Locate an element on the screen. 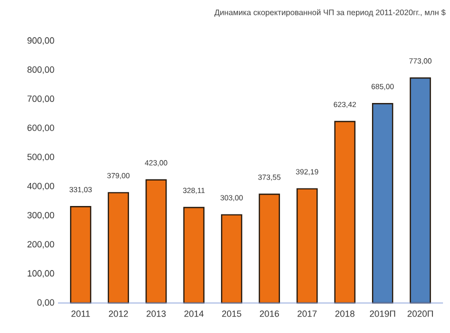 This screenshot has width=450, height=333. x-tick-label: 2015 is located at coordinates (232, 313).